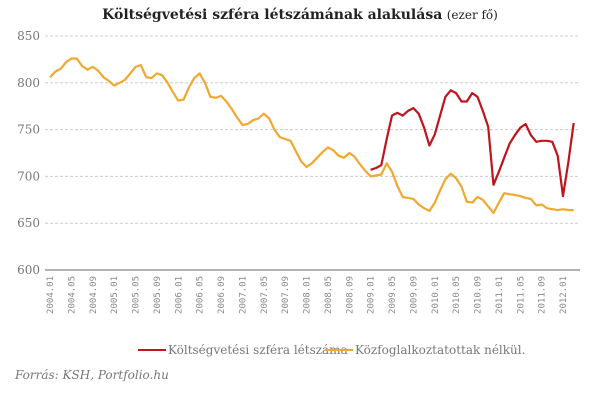 The height and width of the screenshot is (400, 600). Describe the element at coordinates (521, 295) in the screenshot. I see `x-tick-label: 2011.05` at that location.